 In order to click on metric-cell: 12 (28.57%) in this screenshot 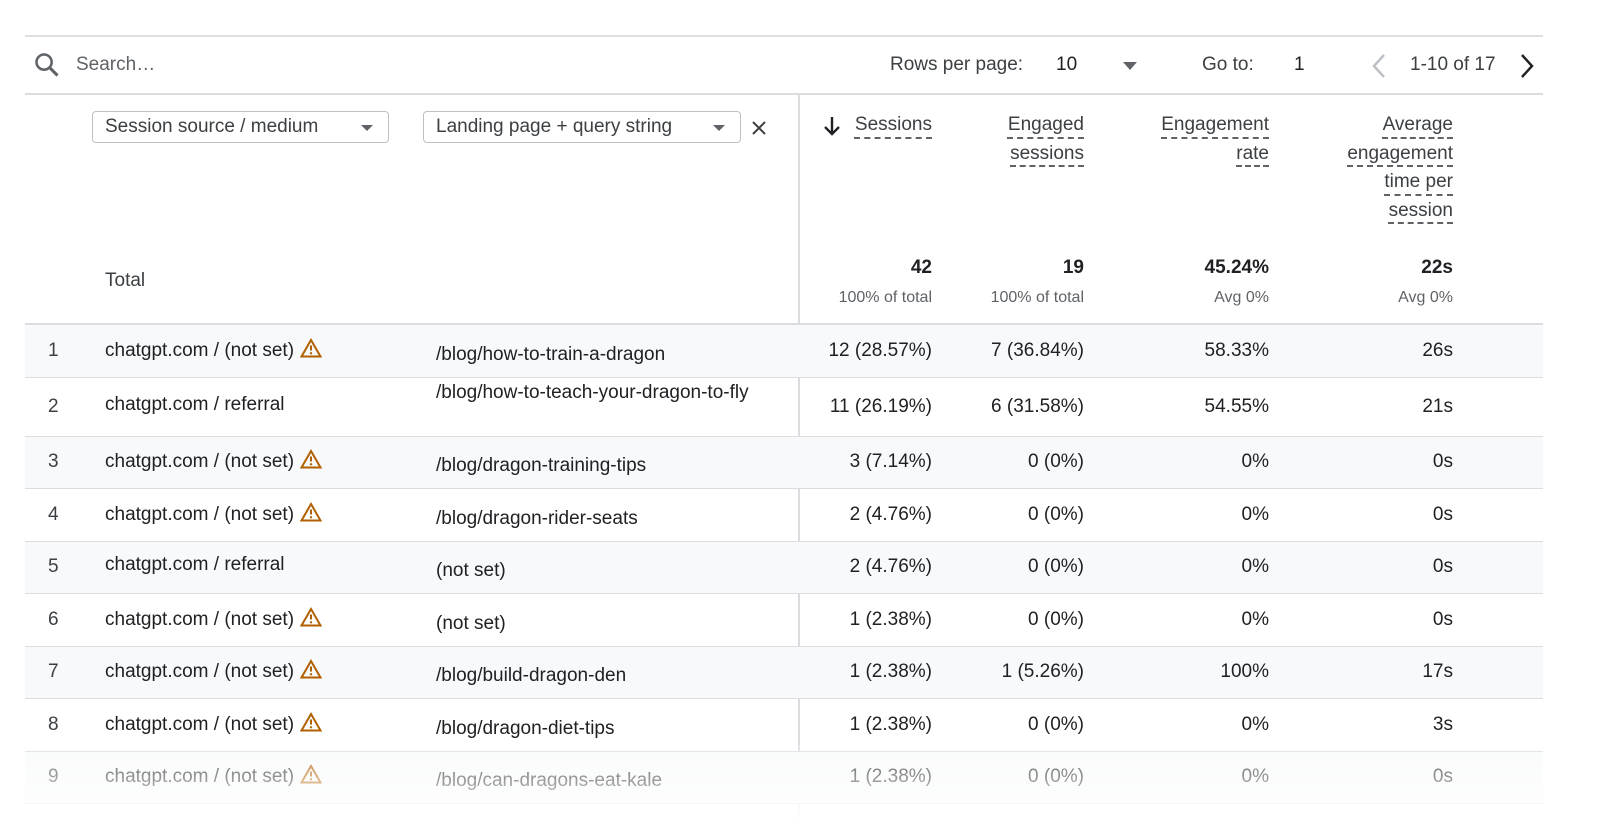, I will do `click(880, 350)`.